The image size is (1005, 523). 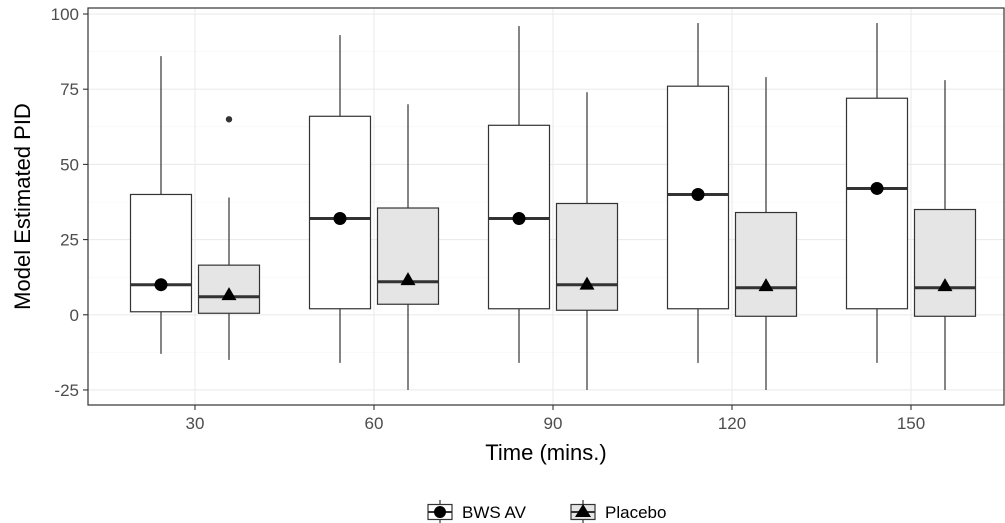 I want to click on x-axis-title: Time (mins.), so click(x=545, y=452).